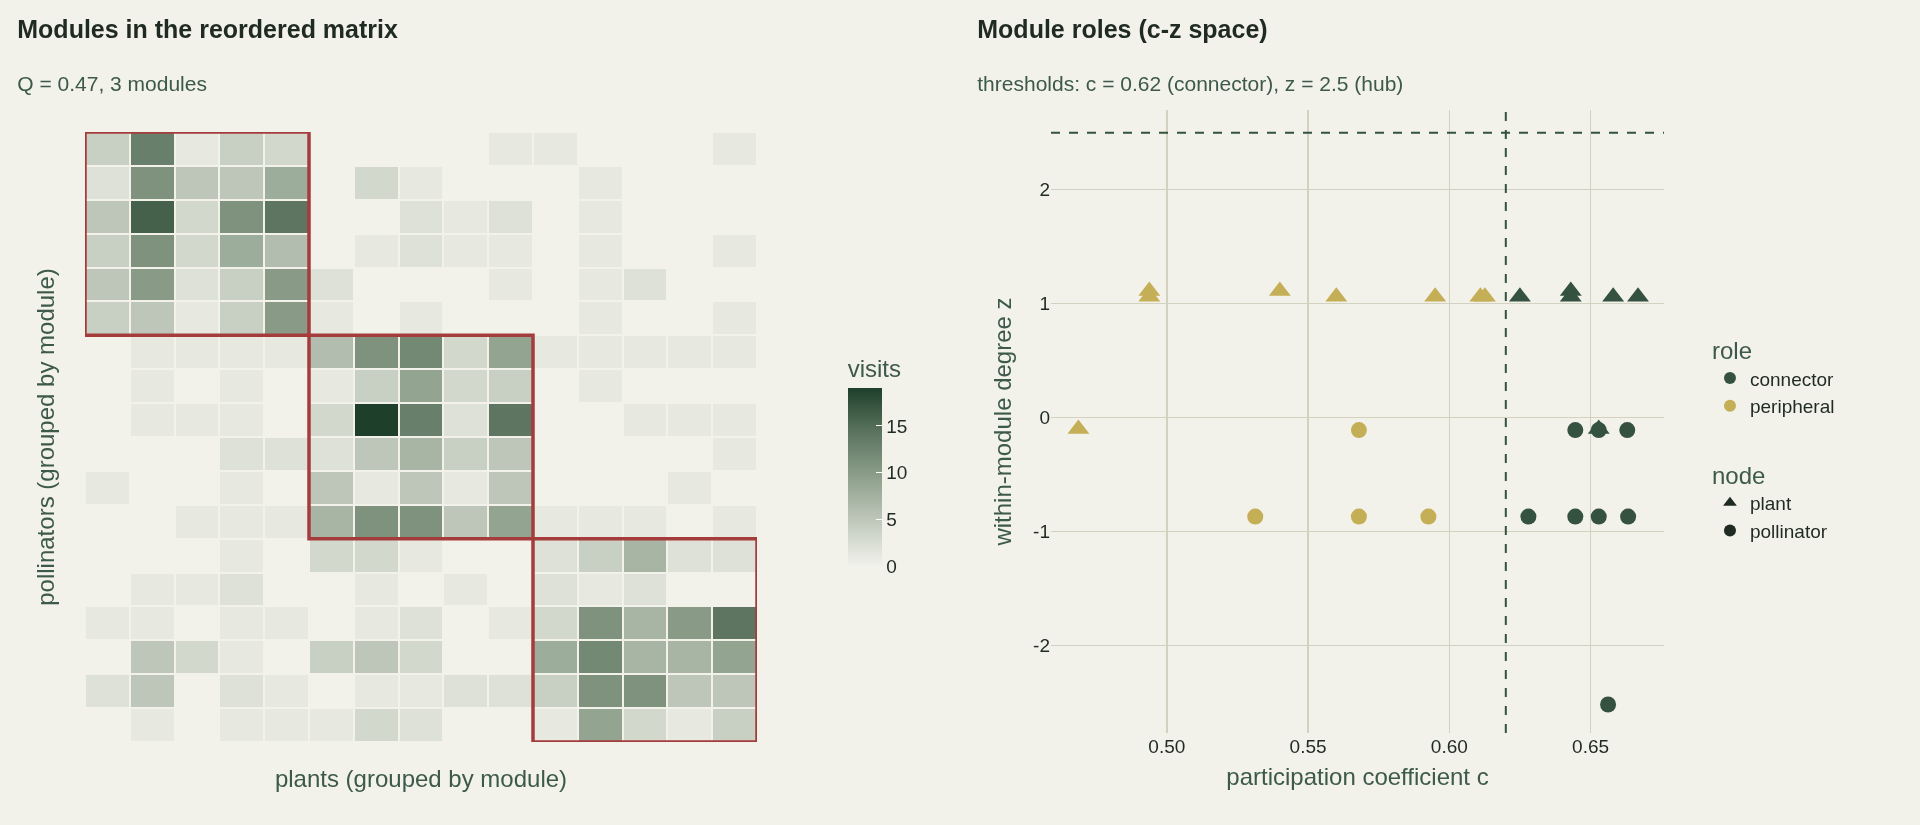 The width and height of the screenshot is (1920, 825). What do you see at coordinates (1044, 418) in the screenshot?
I see `y-tick-label: 0` at bounding box center [1044, 418].